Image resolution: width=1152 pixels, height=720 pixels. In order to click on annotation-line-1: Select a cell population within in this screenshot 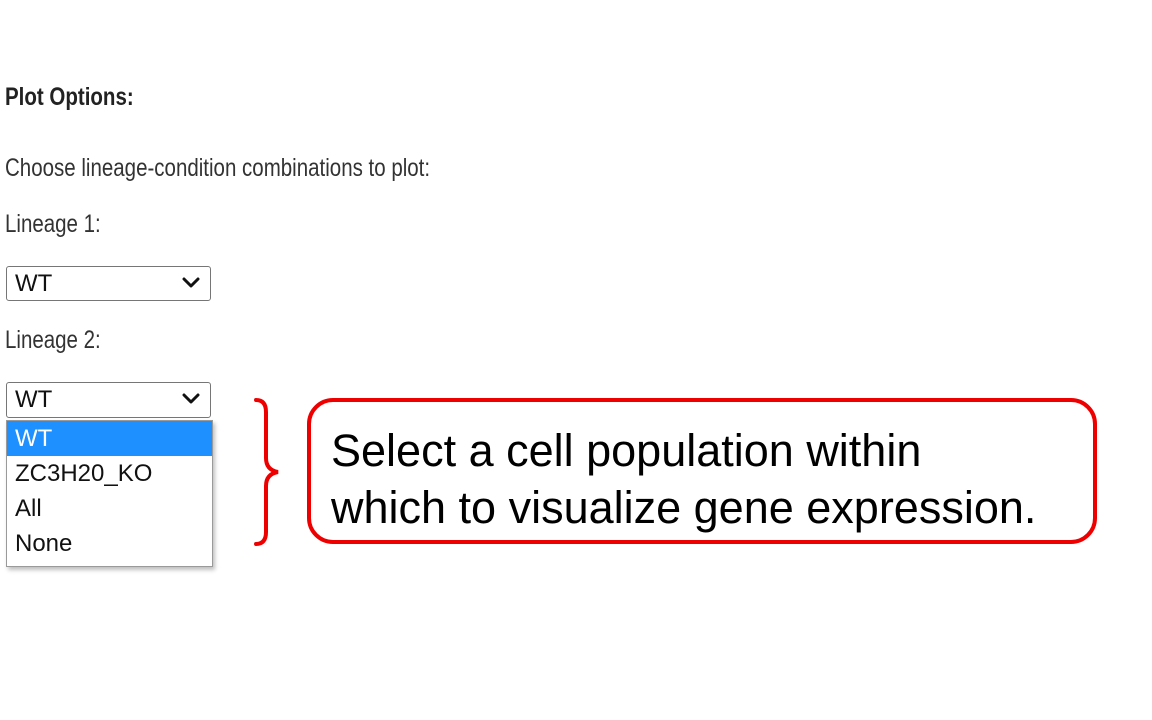, I will do `click(626, 450)`.